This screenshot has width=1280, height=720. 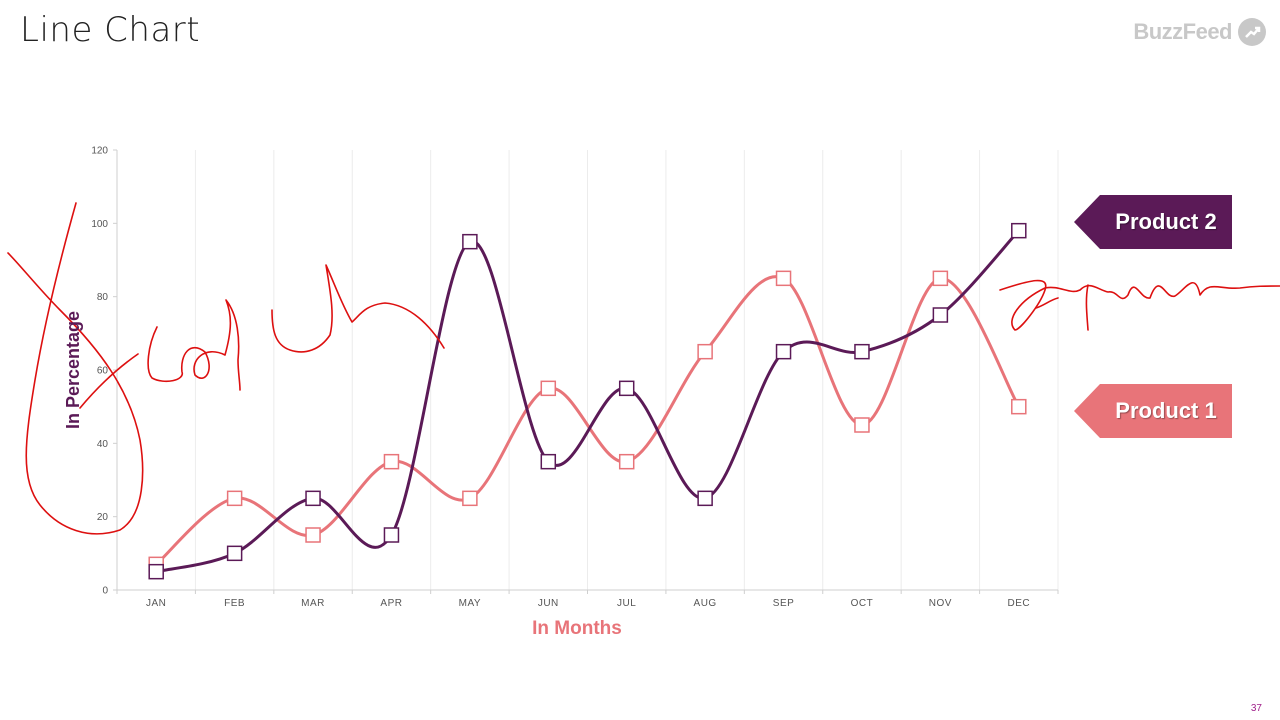 I want to click on x-tick-label: JUN, so click(x=548, y=603).